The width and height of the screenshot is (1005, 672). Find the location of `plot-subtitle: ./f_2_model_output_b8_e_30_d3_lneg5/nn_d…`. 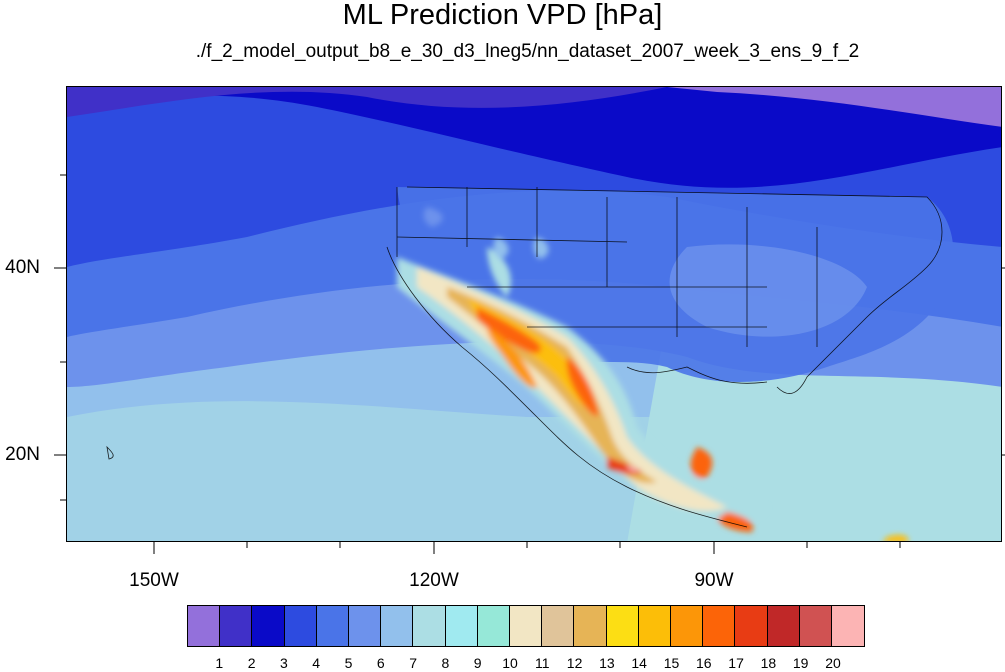

plot-subtitle: ./f_2_model_output_b8_e_30_d3_lneg5/nn_d… is located at coordinates (527, 51).